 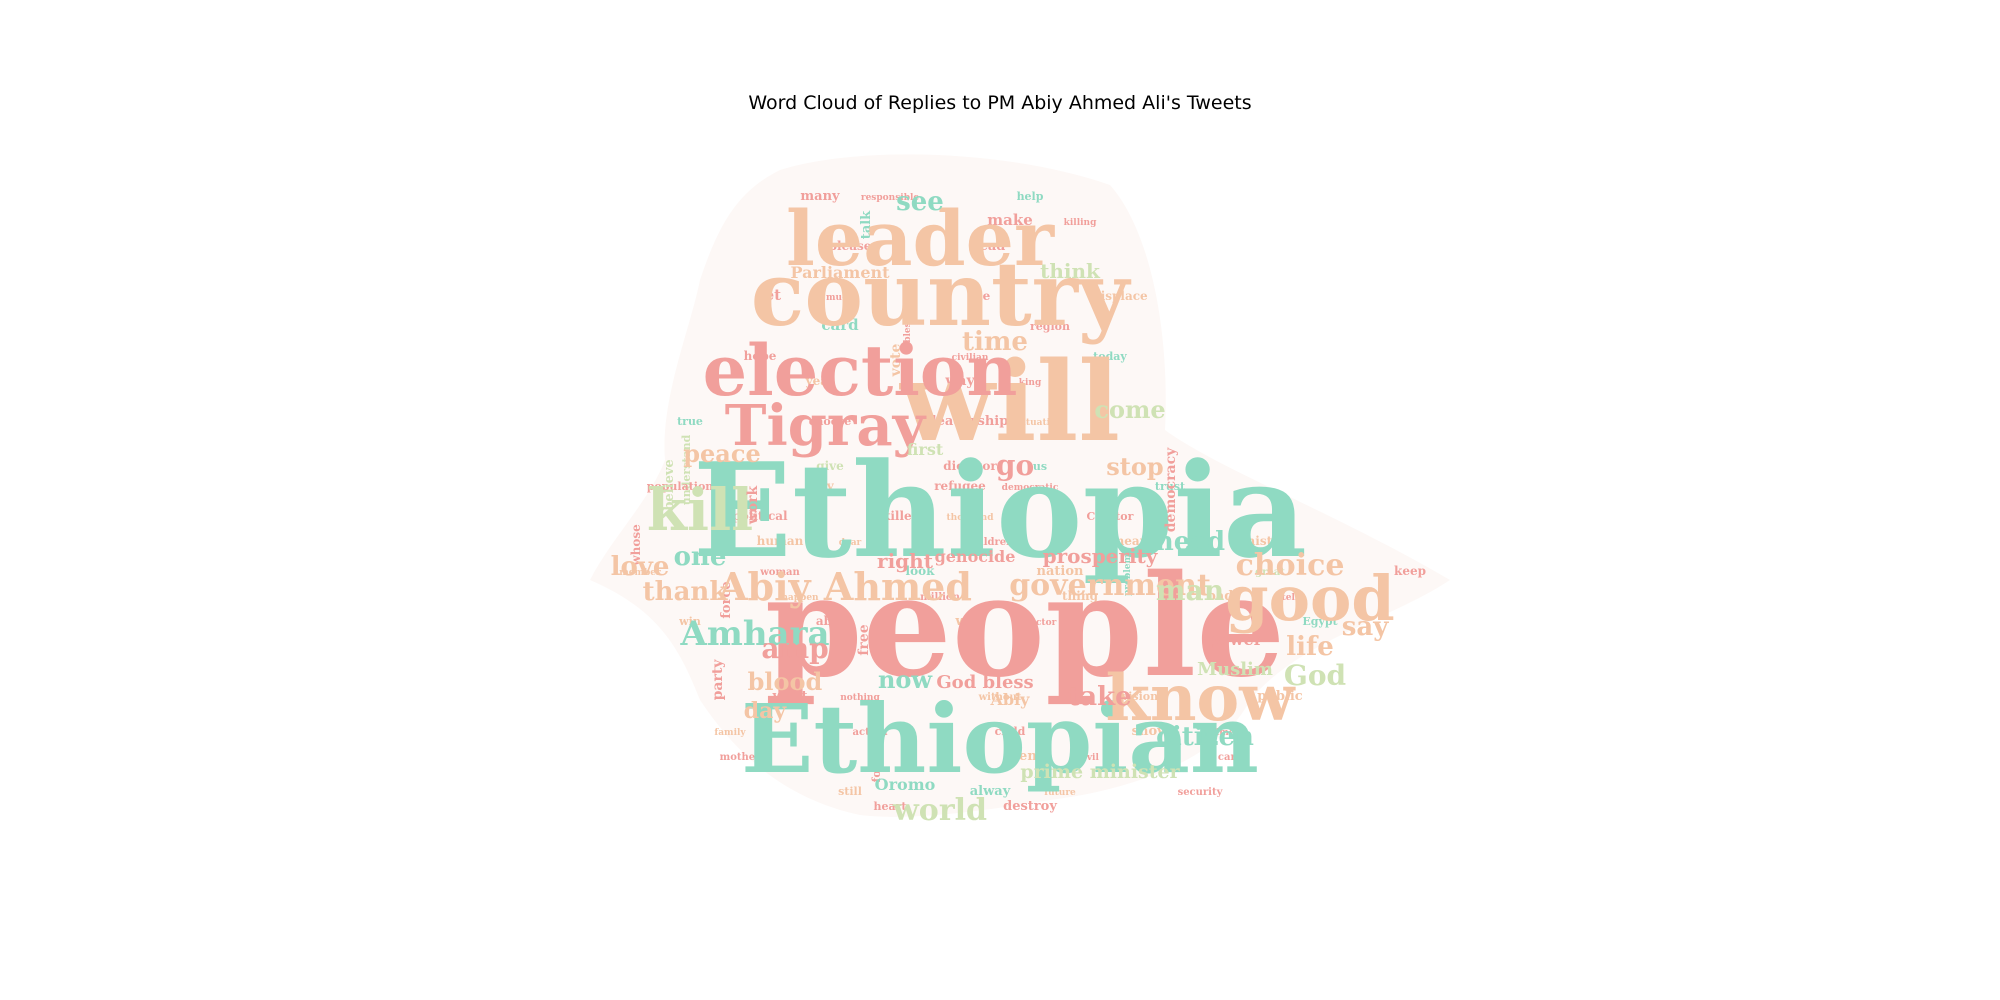 I want to click on word-may: may, so click(x=820, y=486).